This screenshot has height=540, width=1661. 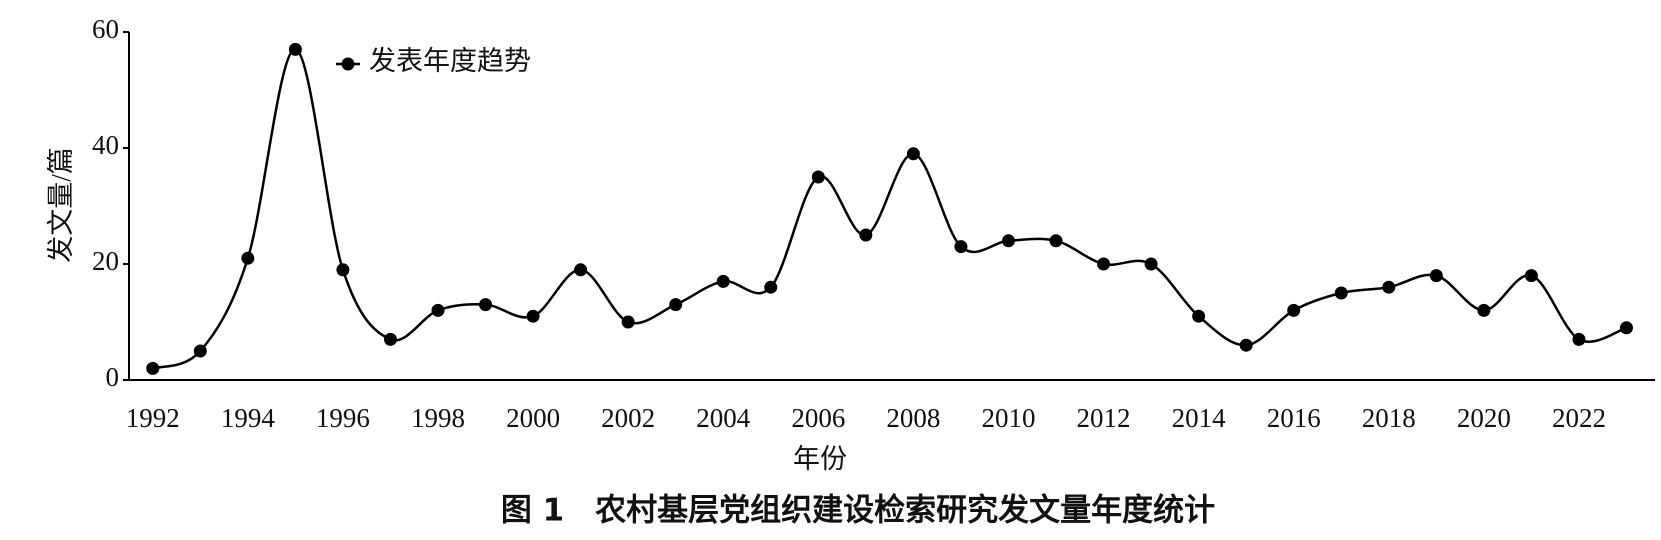 I want to click on y-tick-label: 20, so click(x=105, y=261).